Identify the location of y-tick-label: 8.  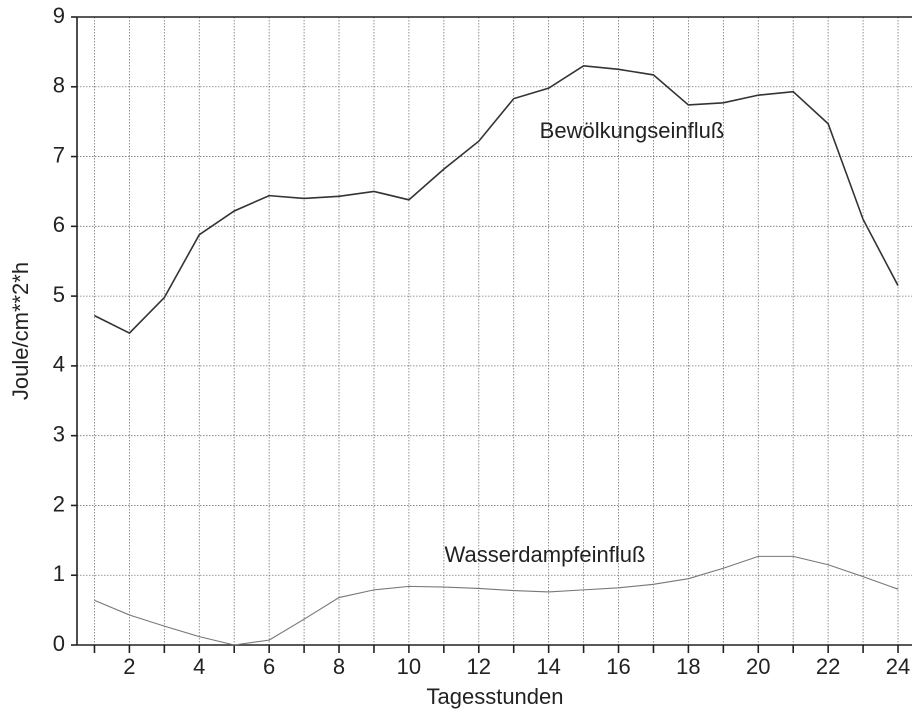
(59, 85).